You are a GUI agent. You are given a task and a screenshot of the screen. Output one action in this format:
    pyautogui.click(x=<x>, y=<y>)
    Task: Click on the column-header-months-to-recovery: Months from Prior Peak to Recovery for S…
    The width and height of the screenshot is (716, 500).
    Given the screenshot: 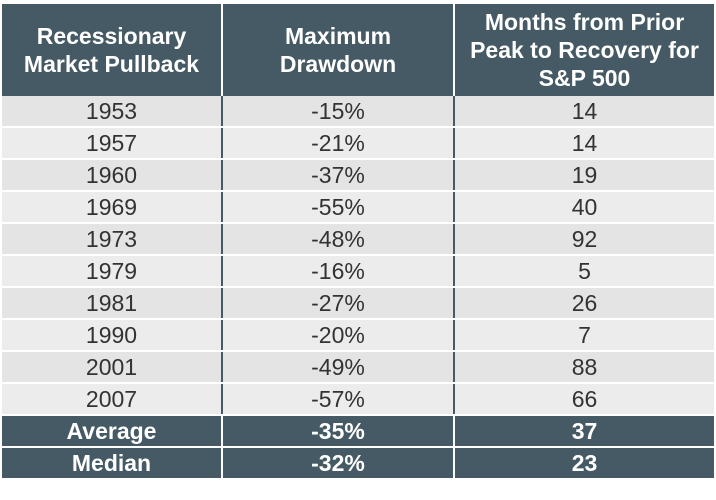 What is the action you would take?
    pyautogui.click(x=584, y=50)
    